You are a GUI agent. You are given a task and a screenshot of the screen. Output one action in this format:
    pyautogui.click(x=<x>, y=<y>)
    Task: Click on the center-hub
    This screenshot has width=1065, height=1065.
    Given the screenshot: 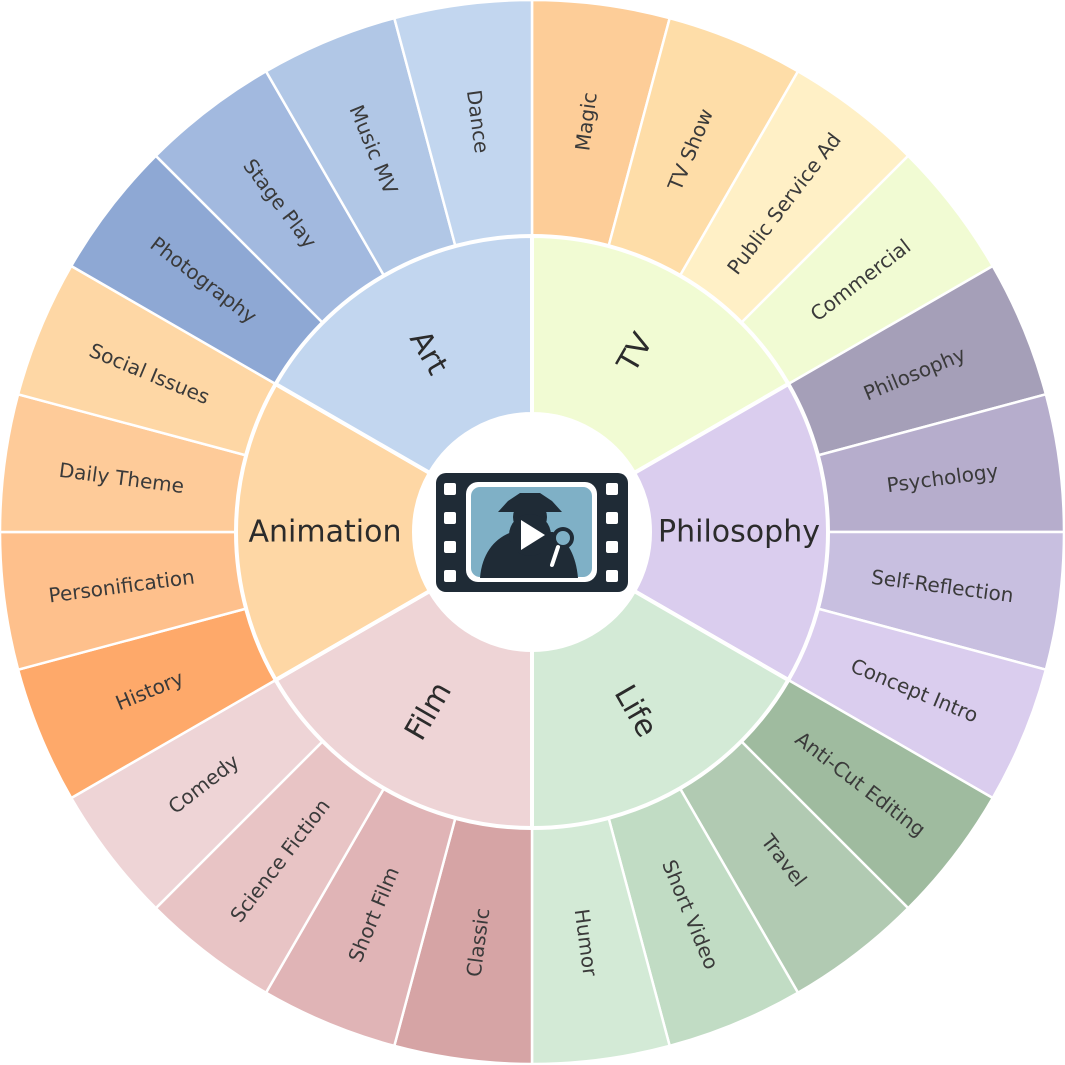 What is the action you would take?
    pyautogui.click(x=532, y=532)
    